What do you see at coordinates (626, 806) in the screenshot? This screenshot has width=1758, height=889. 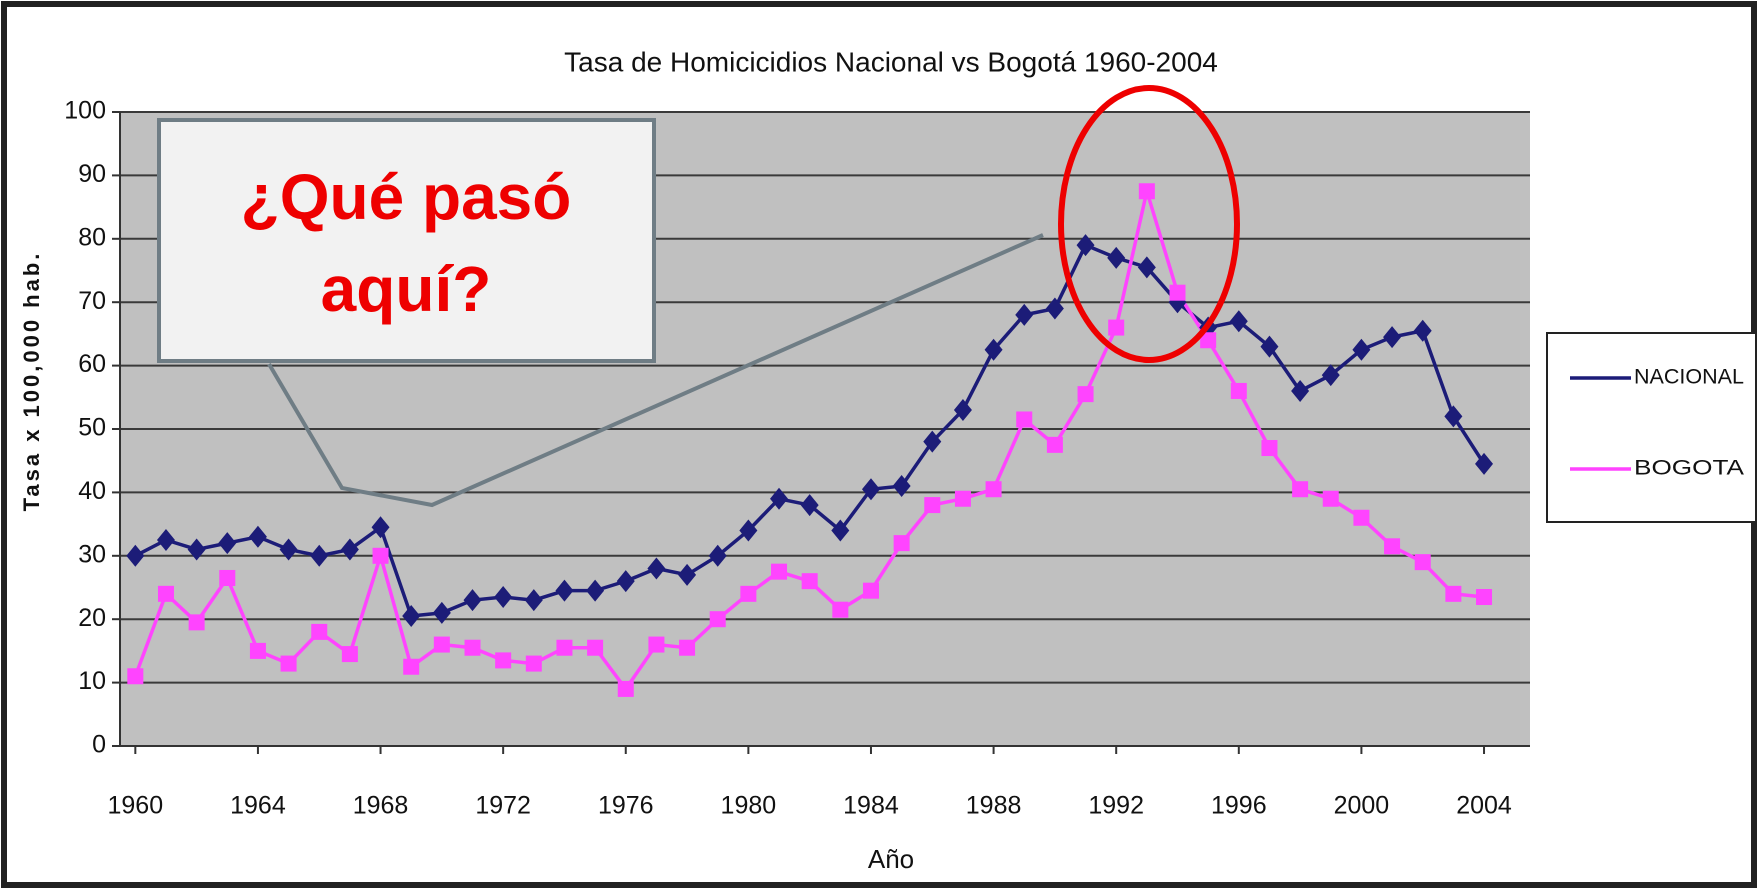 I see `x-tick-label: 1976` at bounding box center [626, 806].